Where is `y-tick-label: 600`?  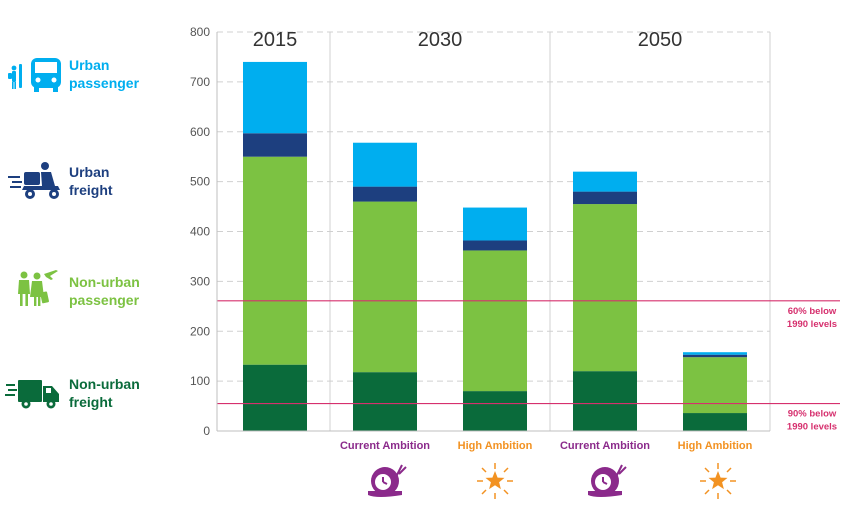
y-tick-label: 600 is located at coordinates (200, 132).